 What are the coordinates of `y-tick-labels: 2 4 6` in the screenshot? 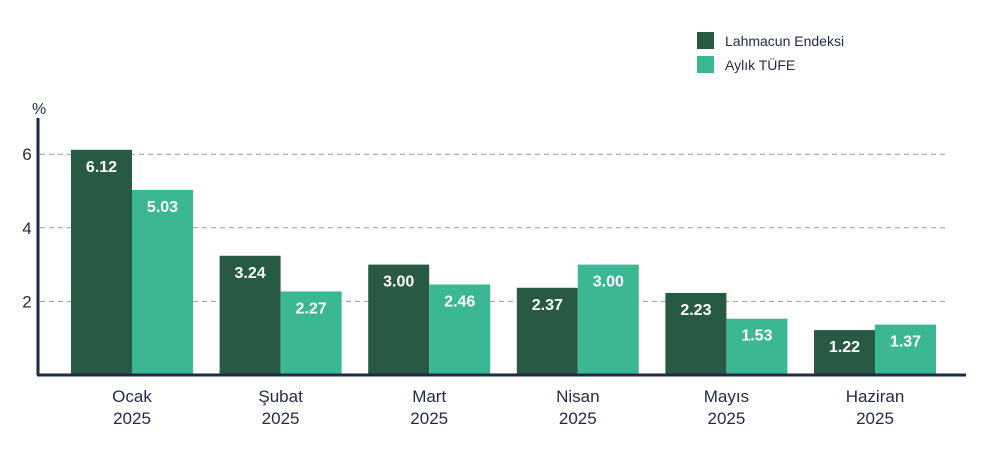 It's located at (26, 228).